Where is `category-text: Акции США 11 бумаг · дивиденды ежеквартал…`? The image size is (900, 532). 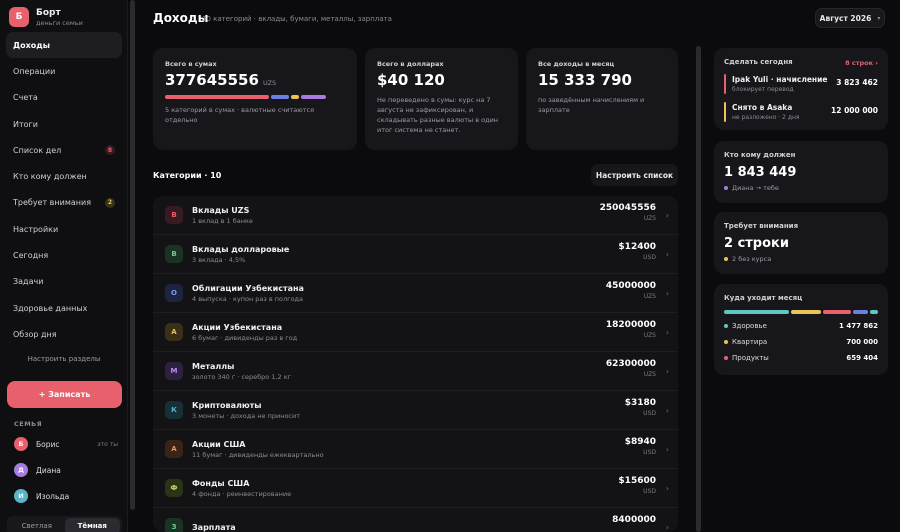 category-text: Акции США 11 бумаг · дивиденды ежеквартал… is located at coordinates (258, 449).